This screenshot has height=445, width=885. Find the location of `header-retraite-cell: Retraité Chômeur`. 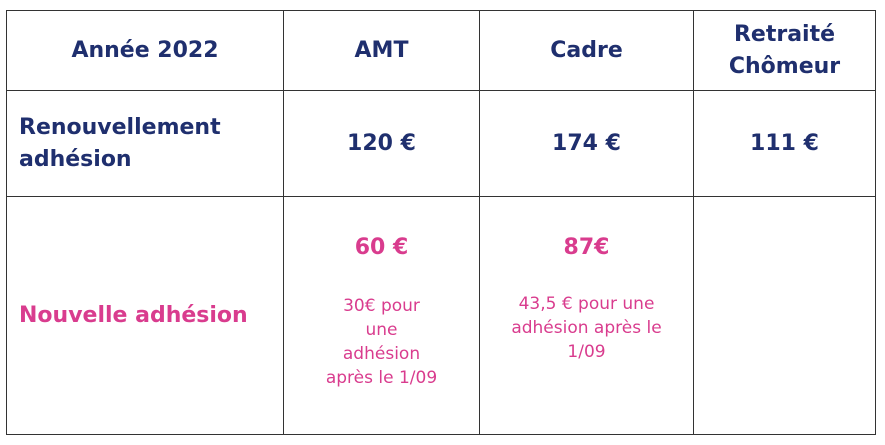

header-retraite-cell: Retraité Chômeur is located at coordinates (784, 50).